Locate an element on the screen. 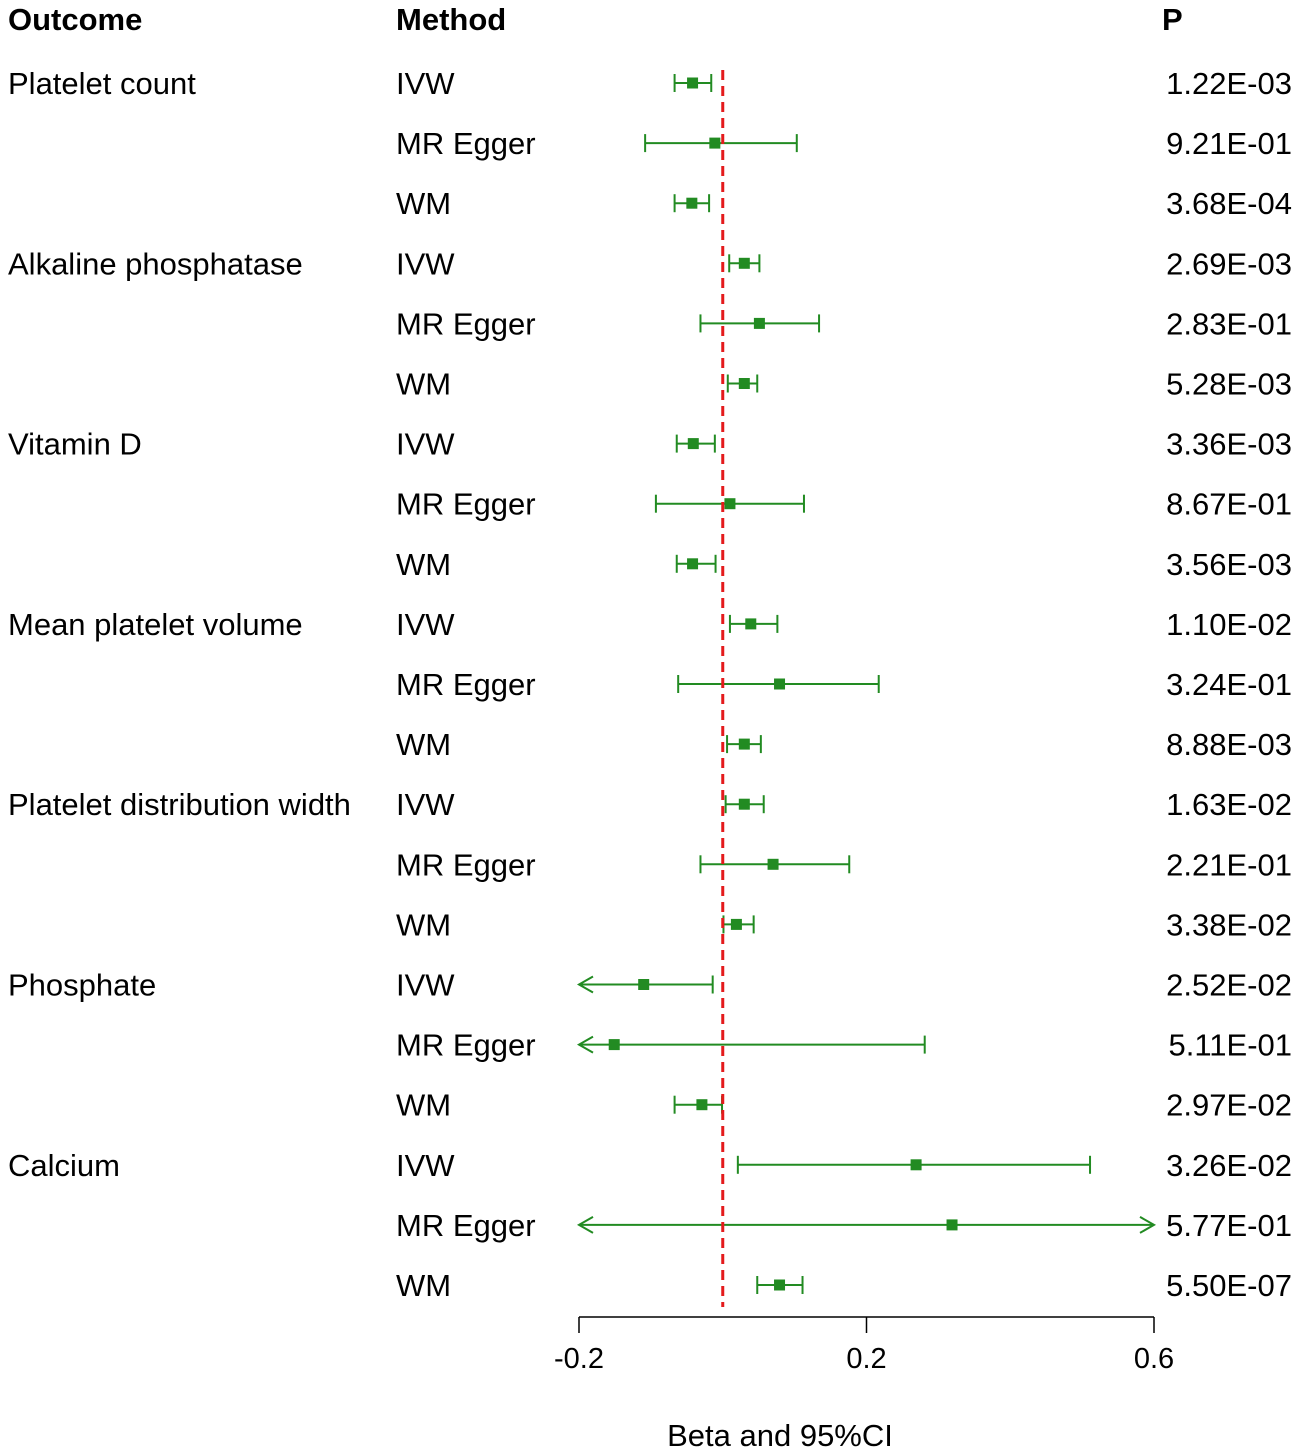  p-value: 1.22E-03 is located at coordinates (1229, 83).